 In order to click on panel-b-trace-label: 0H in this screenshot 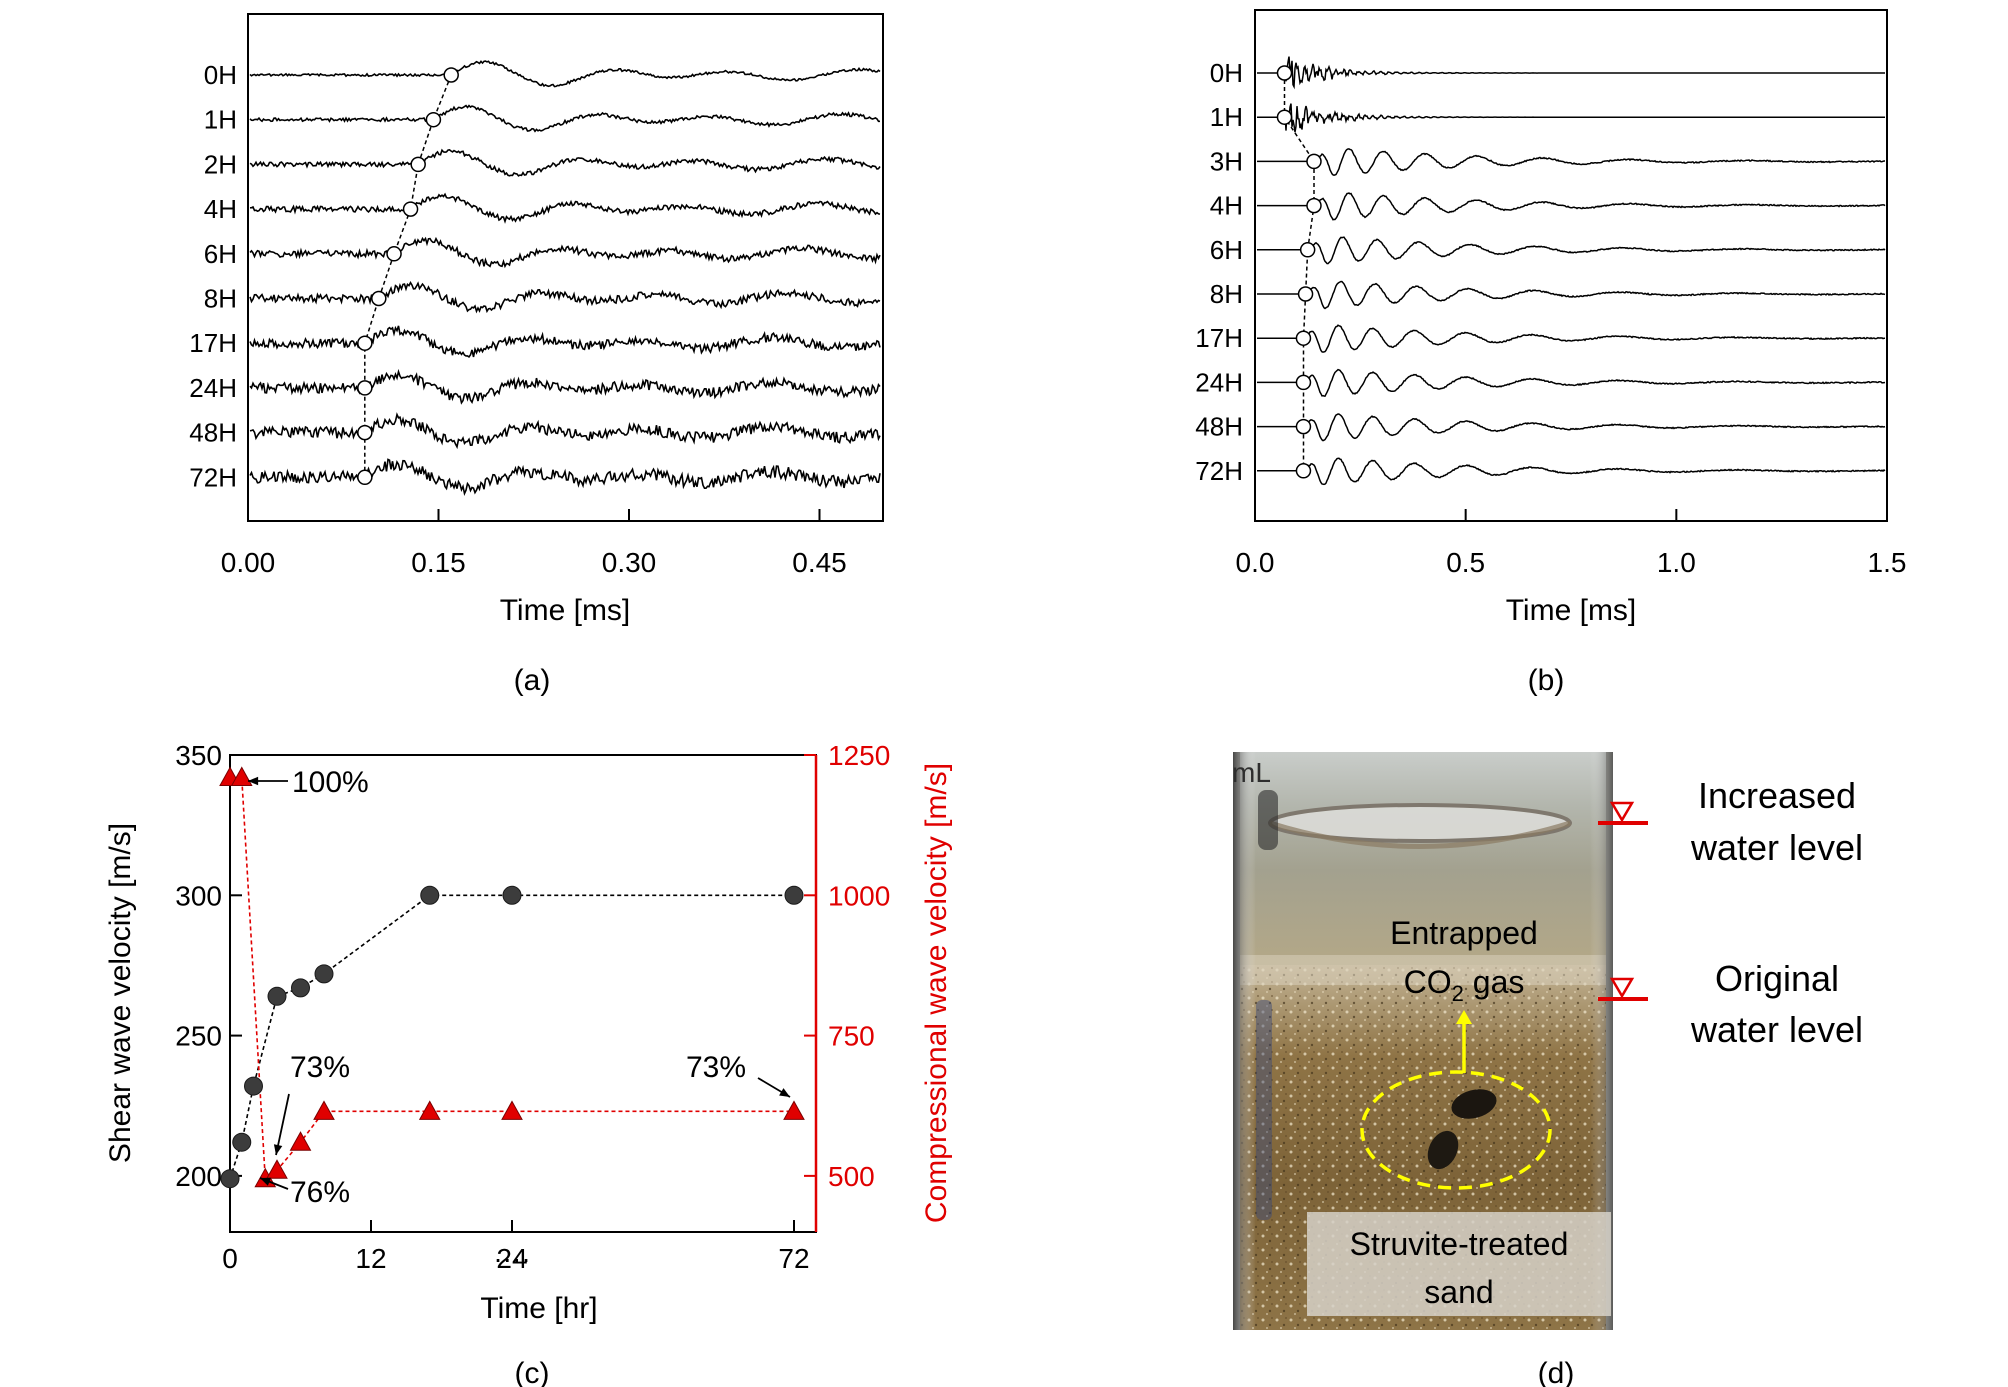, I will do `click(1226, 73)`.